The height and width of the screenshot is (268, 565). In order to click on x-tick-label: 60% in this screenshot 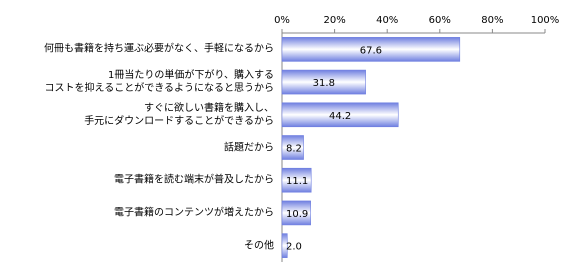, I will do `click(440, 20)`.